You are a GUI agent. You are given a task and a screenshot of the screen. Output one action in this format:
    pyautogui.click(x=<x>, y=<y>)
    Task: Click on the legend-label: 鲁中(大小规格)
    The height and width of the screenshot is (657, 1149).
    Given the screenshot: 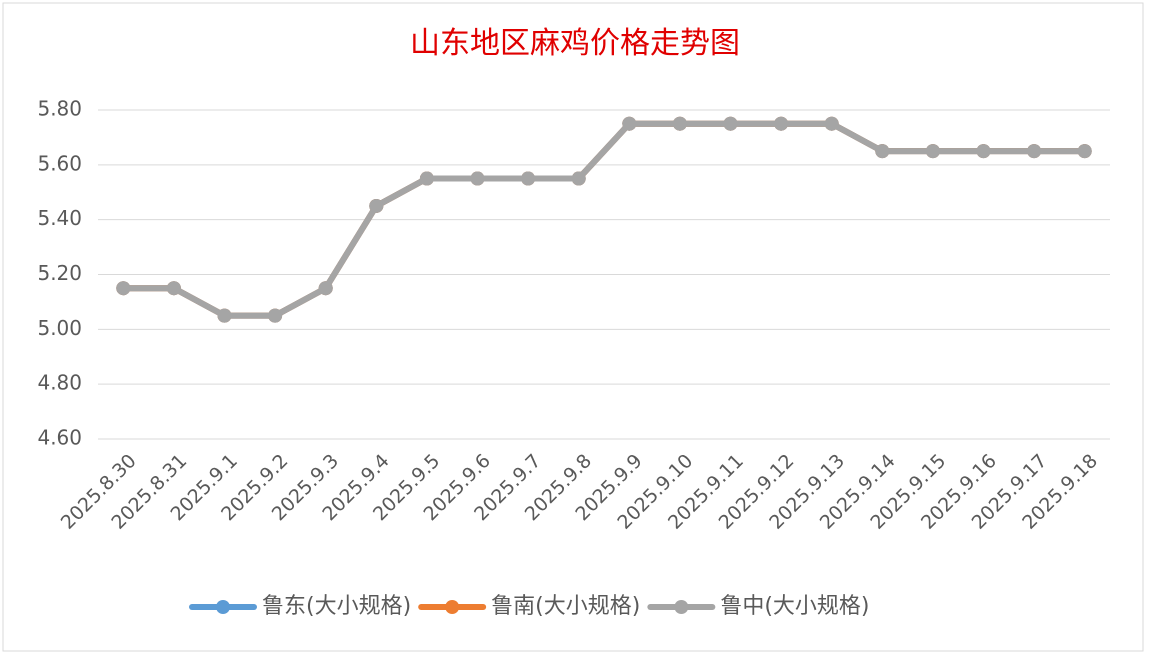 What is the action you would take?
    pyautogui.click(x=794, y=606)
    